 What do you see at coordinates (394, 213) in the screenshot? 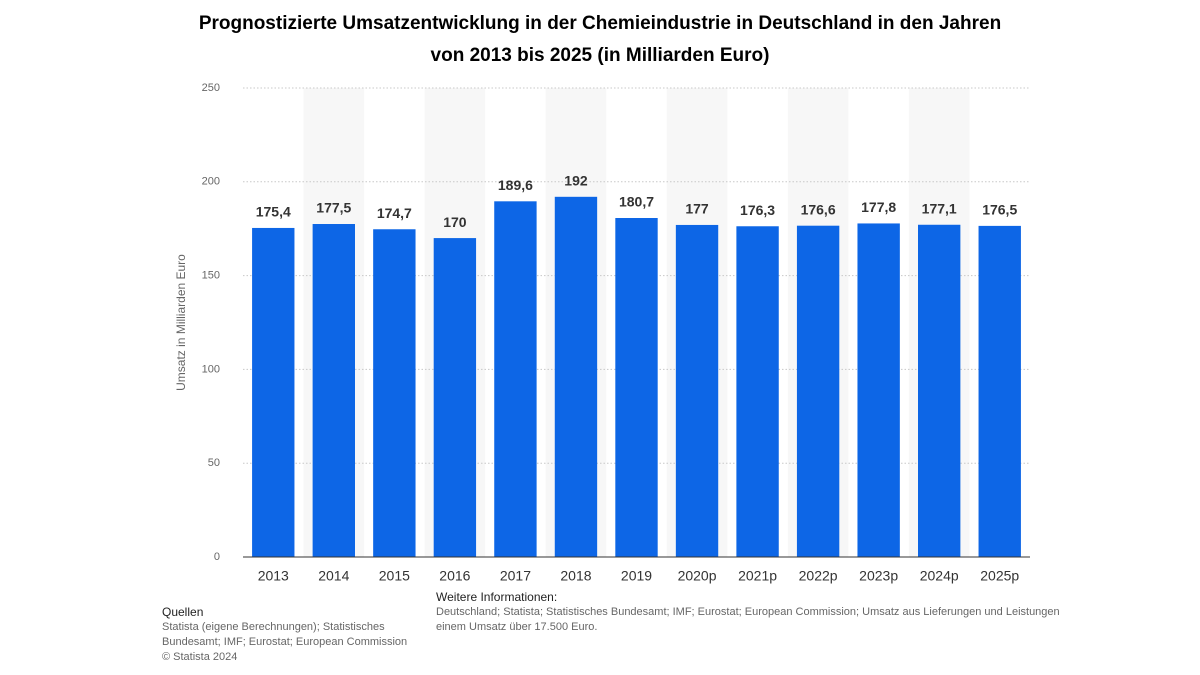
I see `value-label: 174,7` at bounding box center [394, 213].